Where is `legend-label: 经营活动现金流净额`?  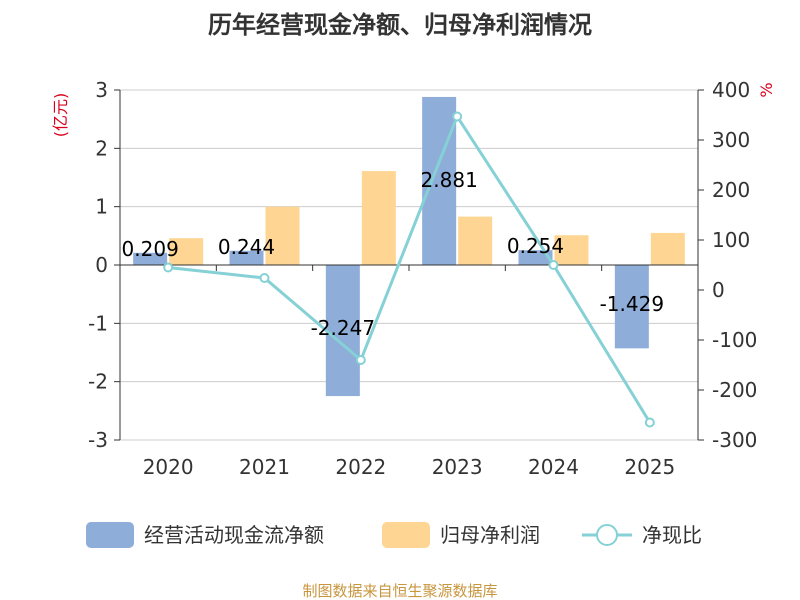 legend-label: 经营活动现金流净额 is located at coordinates (234, 535).